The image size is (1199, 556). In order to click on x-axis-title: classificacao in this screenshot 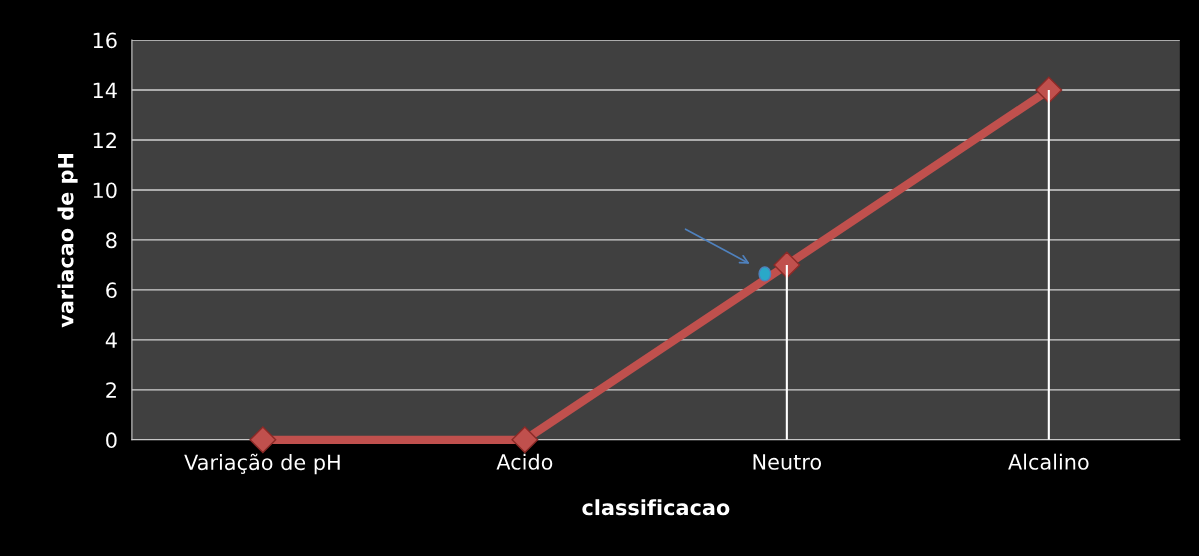, I will do `click(656, 507)`.